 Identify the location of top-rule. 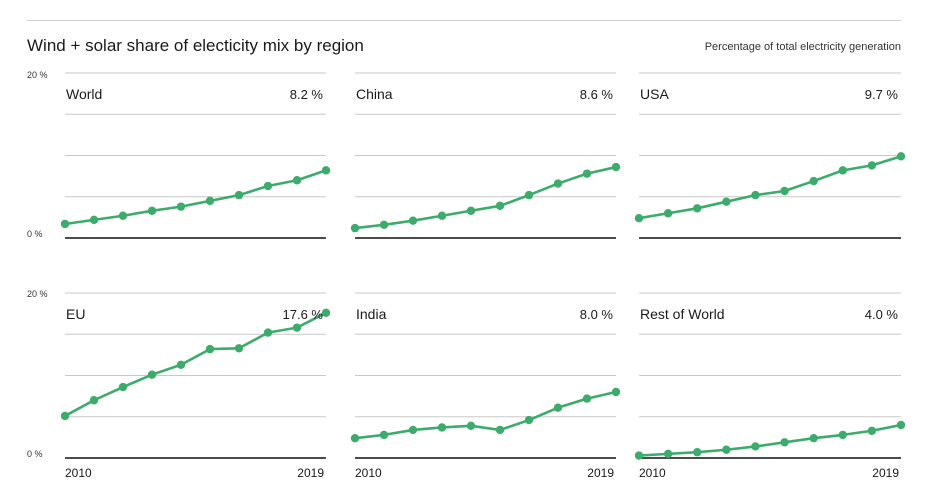
(464, 20).